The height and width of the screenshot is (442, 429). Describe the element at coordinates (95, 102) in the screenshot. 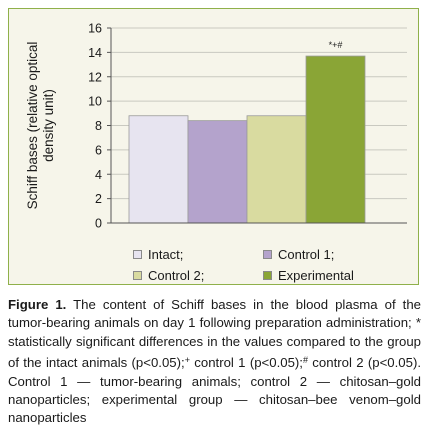

I see `y-tick-label: 10` at that location.